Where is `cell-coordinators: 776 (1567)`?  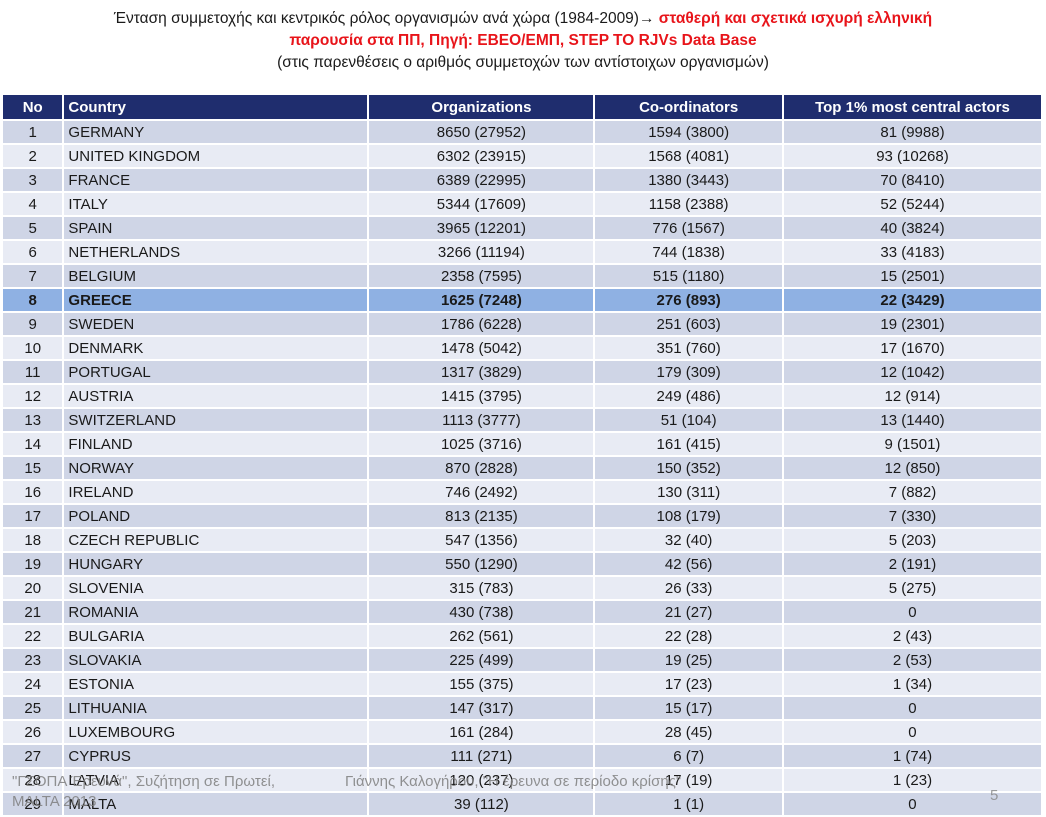
cell-coordinators: 776 (1567) is located at coordinates (689, 229).